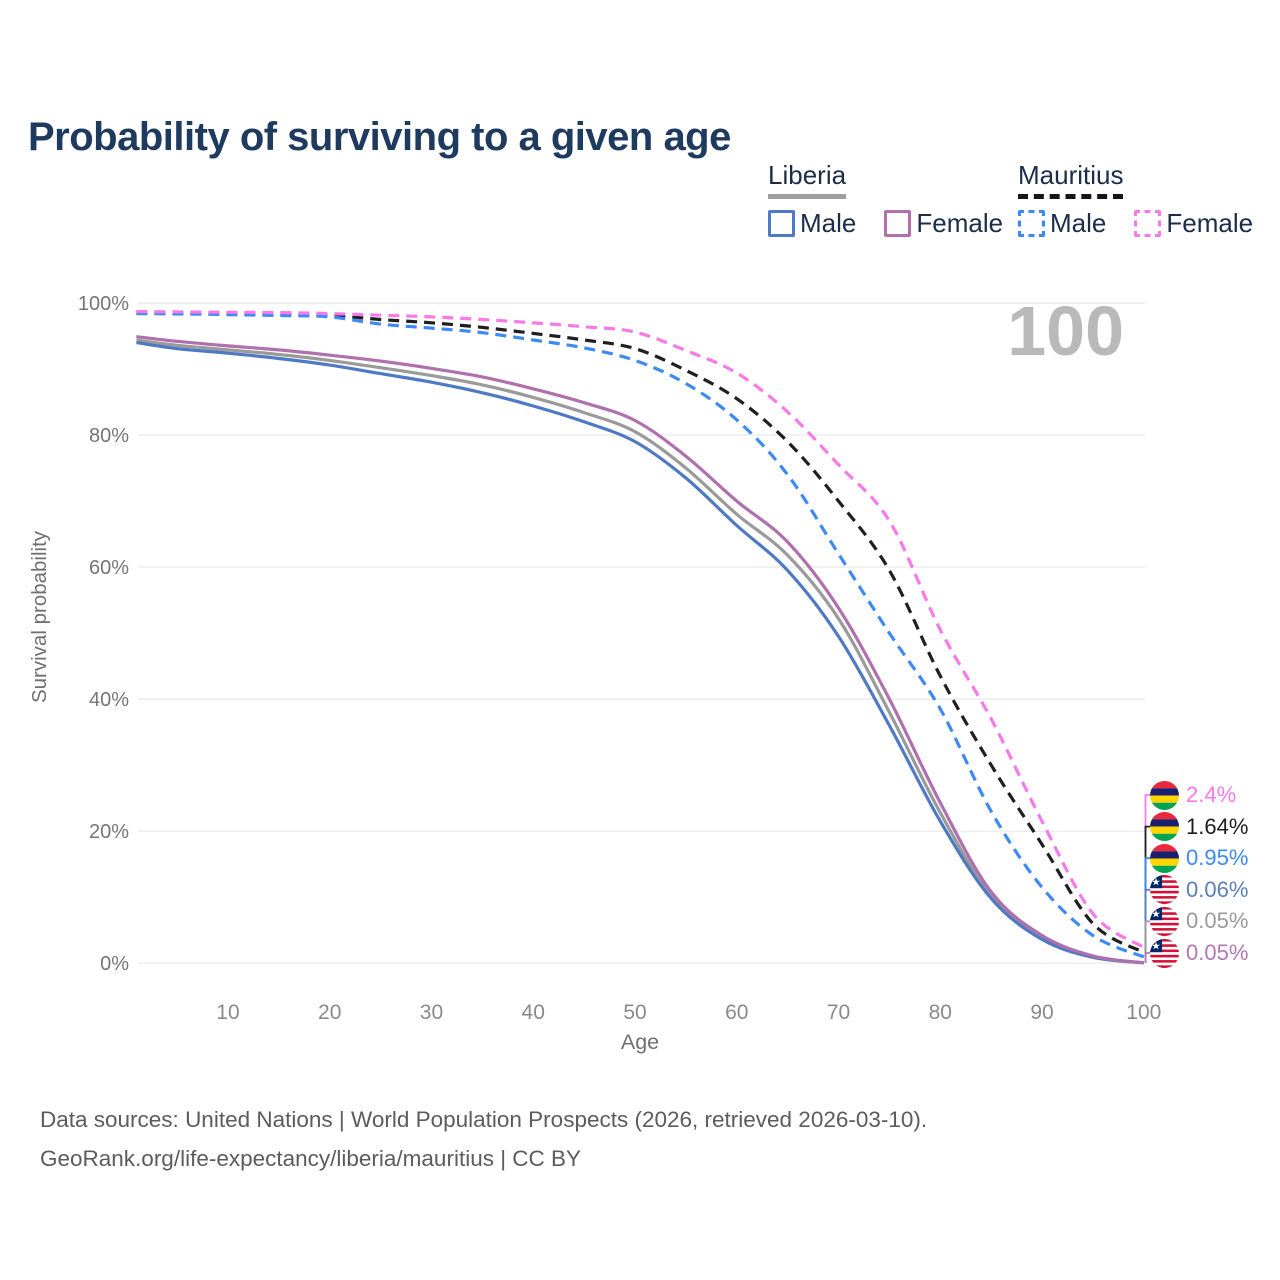 The width and height of the screenshot is (1280, 1280). What do you see at coordinates (109, 700) in the screenshot?
I see `y-tick-label: 40%` at bounding box center [109, 700].